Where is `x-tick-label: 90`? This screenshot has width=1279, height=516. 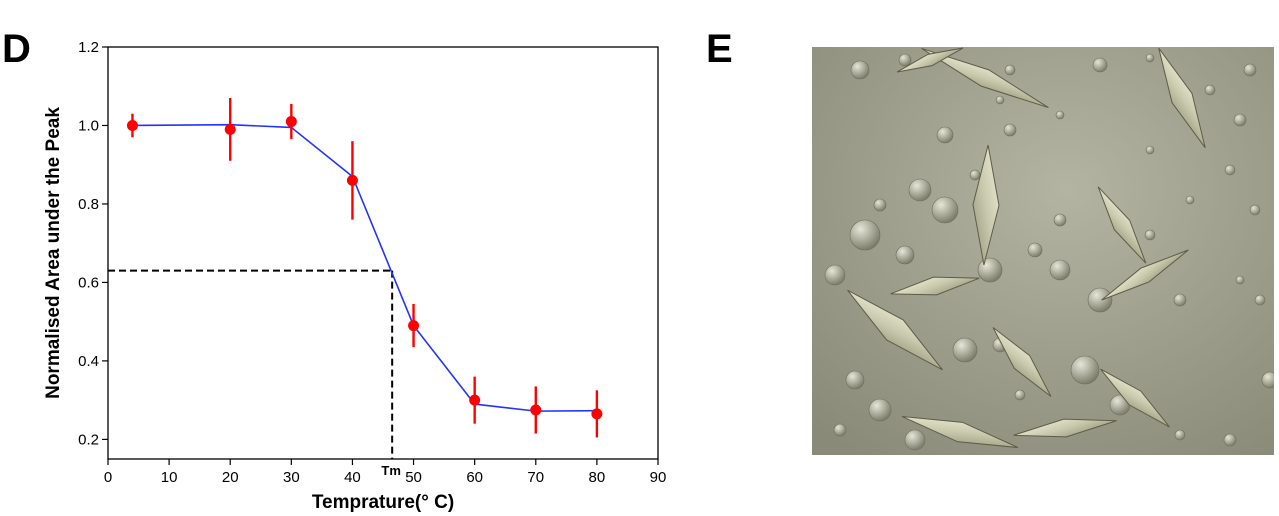 x-tick-label: 90 is located at coordinates (658, 477).